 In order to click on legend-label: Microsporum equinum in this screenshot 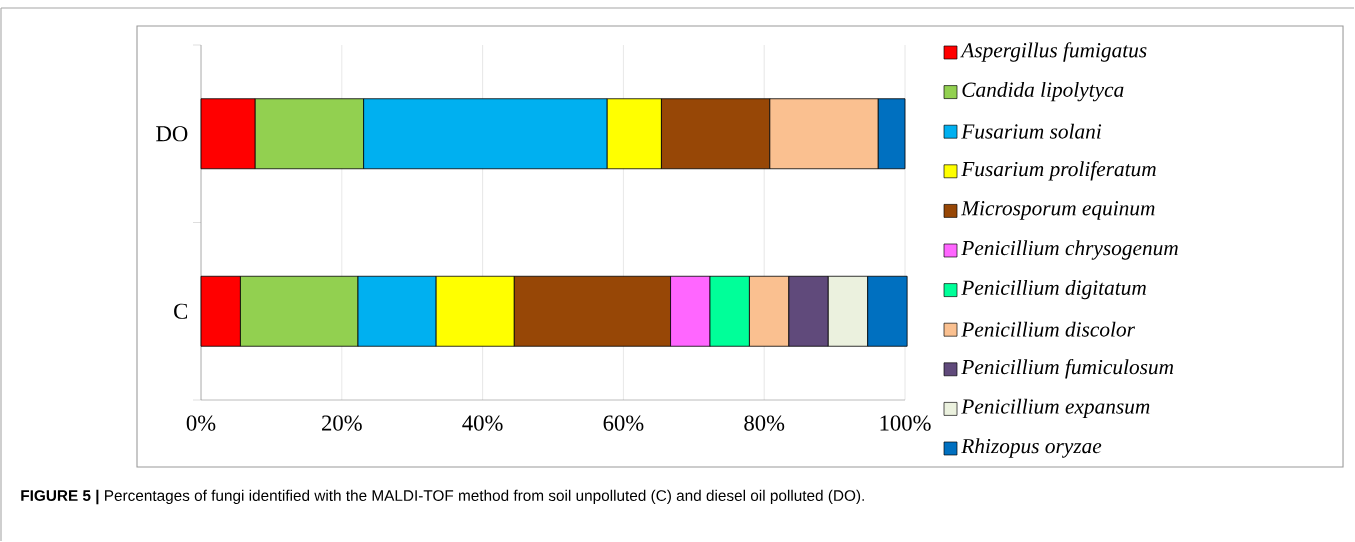, I will do `click(1058, 210)`.